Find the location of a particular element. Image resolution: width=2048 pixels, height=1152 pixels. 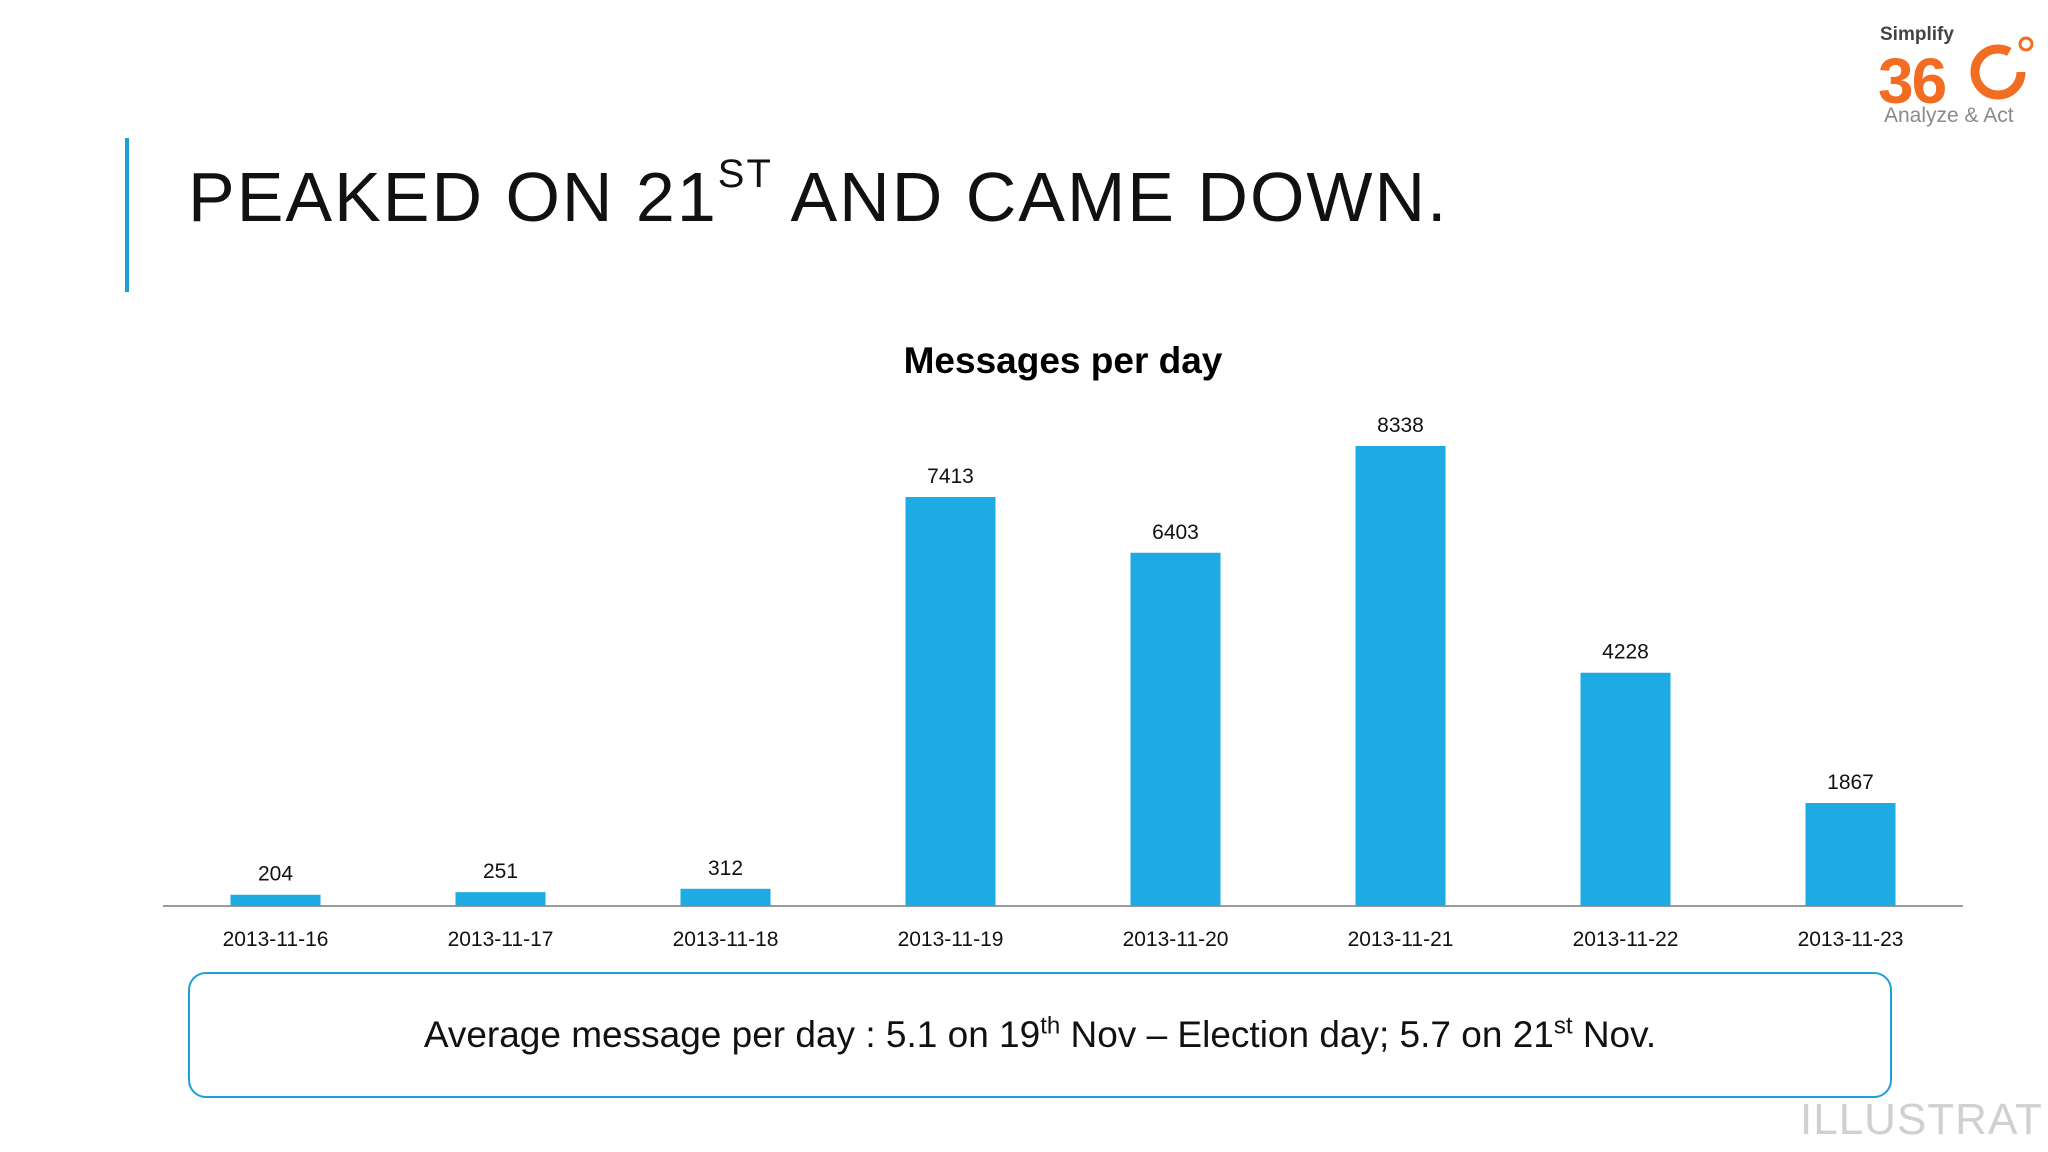

data-label-2013-11-16: 204 is located at coordinates (275, 874).